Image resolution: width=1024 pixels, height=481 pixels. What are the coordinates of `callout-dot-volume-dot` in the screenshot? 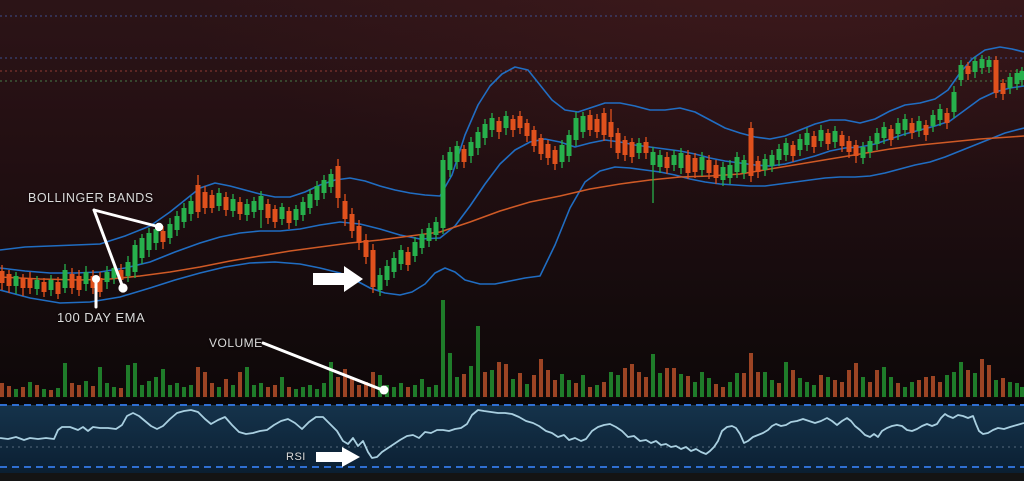 It's located at (384, 390).